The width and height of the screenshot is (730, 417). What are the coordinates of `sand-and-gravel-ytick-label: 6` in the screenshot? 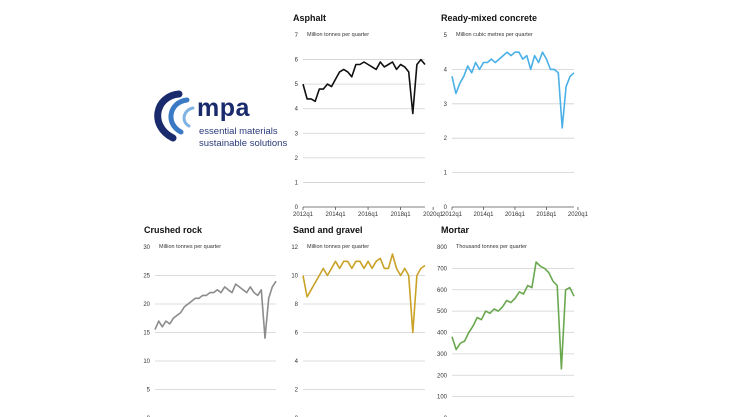 It's located at (297, 334).